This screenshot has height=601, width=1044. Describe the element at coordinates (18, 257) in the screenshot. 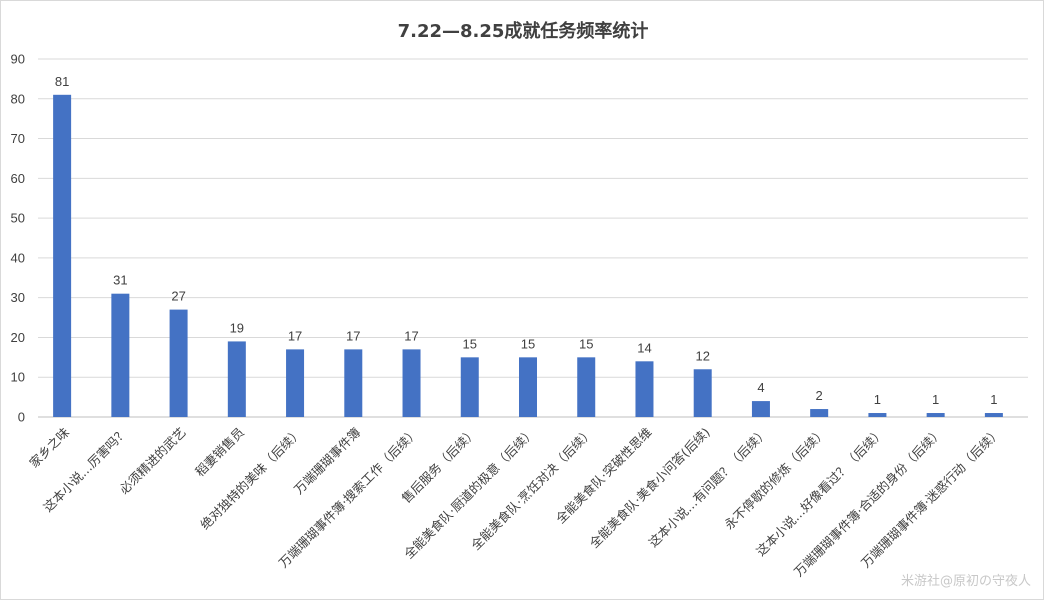

I see `y-tick-label: 40` at that location.